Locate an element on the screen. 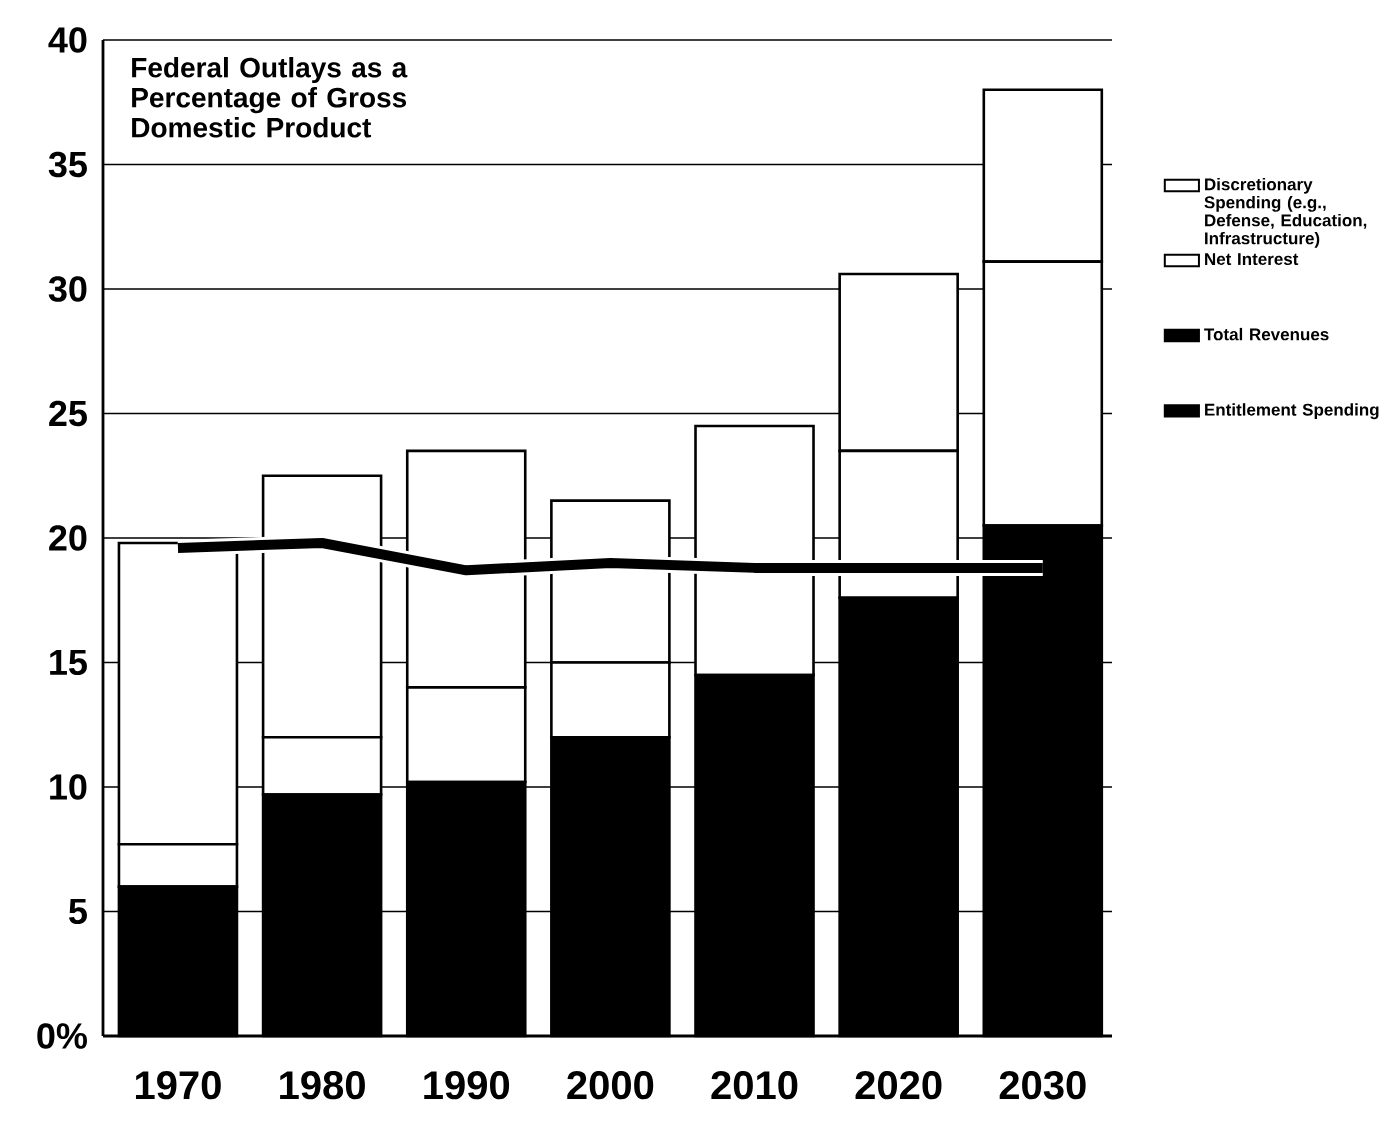 The image size is (1394, 1121). x-tick-label: 2020 is located at coordinates (898, 1085).